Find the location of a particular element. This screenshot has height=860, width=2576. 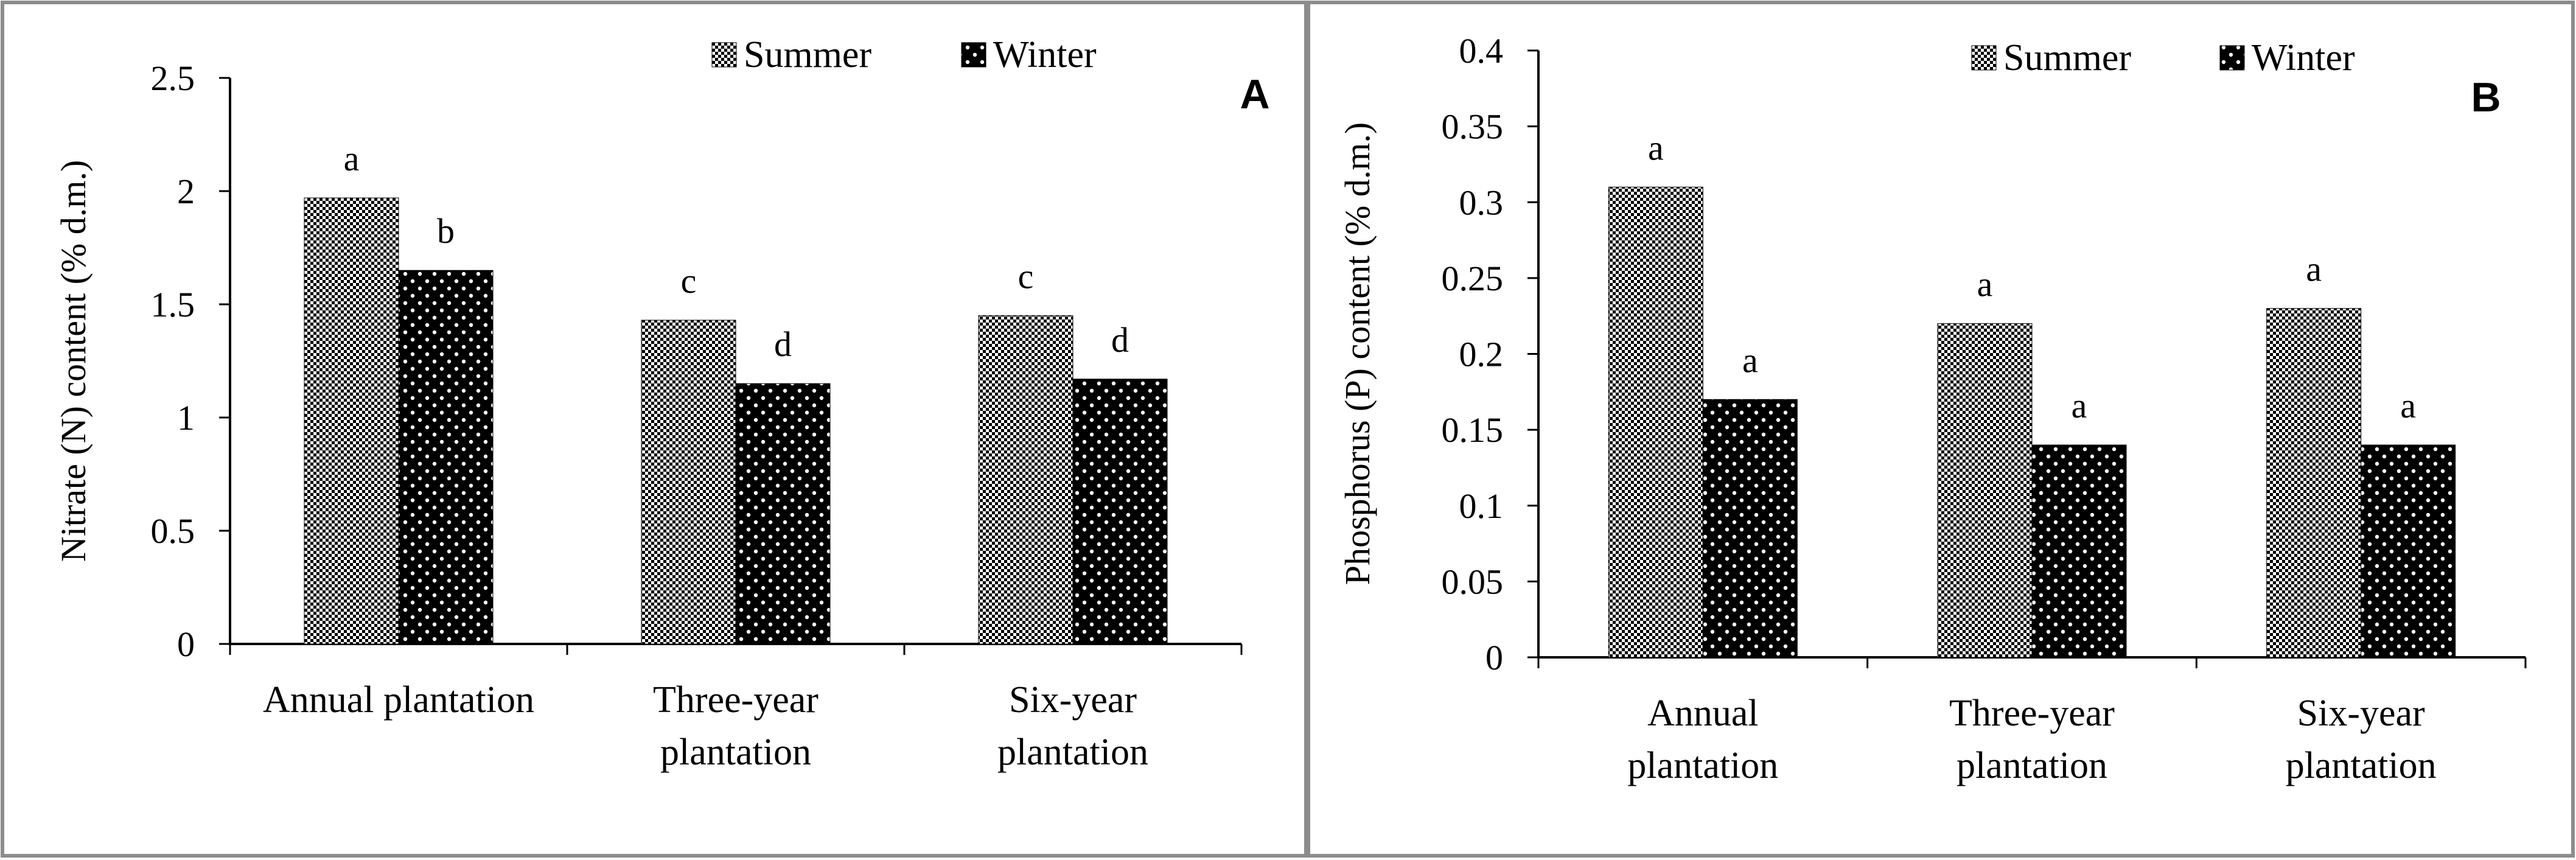

panel-a-legend-label-summer: Summer is located at coordinates (808, 54).